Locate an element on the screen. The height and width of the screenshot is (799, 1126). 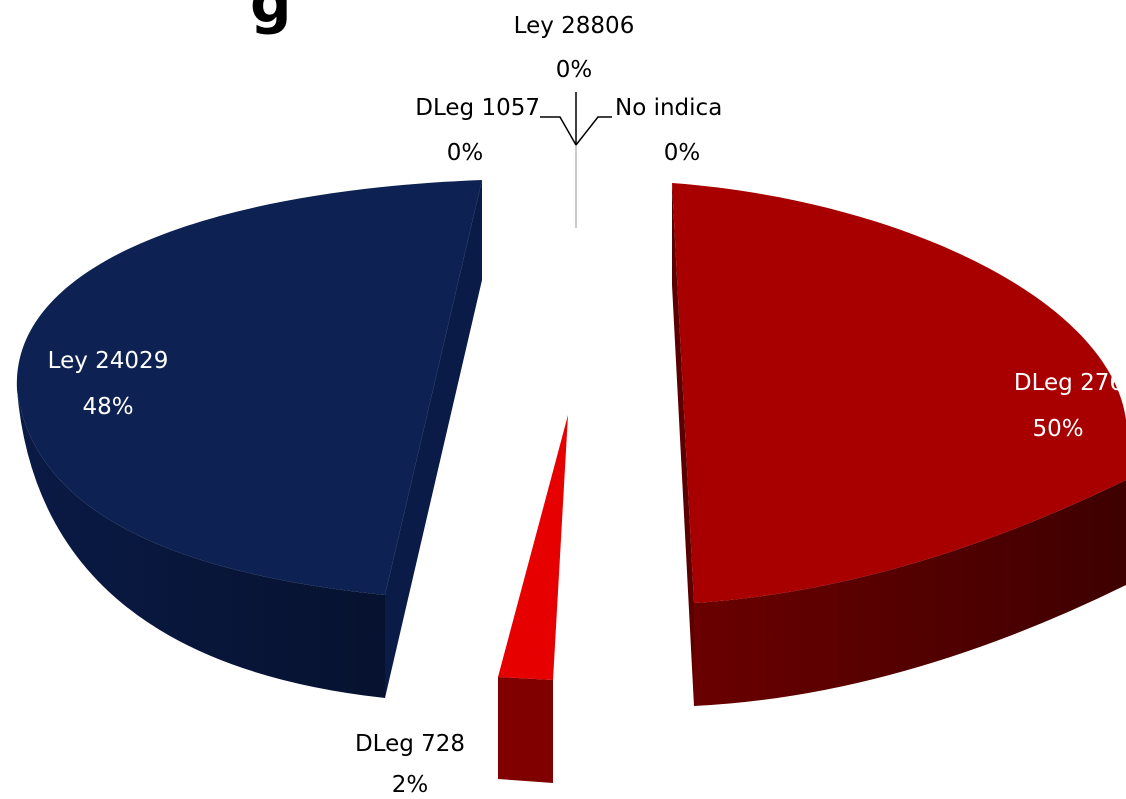
label-dleg-1057-name: DLeg 1057 is located at coordinates (477, 108).